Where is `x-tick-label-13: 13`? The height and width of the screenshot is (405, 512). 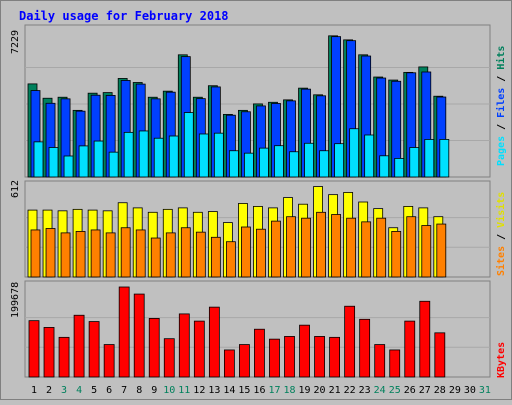 x-tick-label-13: 13 is located at coordinates (214, 390).